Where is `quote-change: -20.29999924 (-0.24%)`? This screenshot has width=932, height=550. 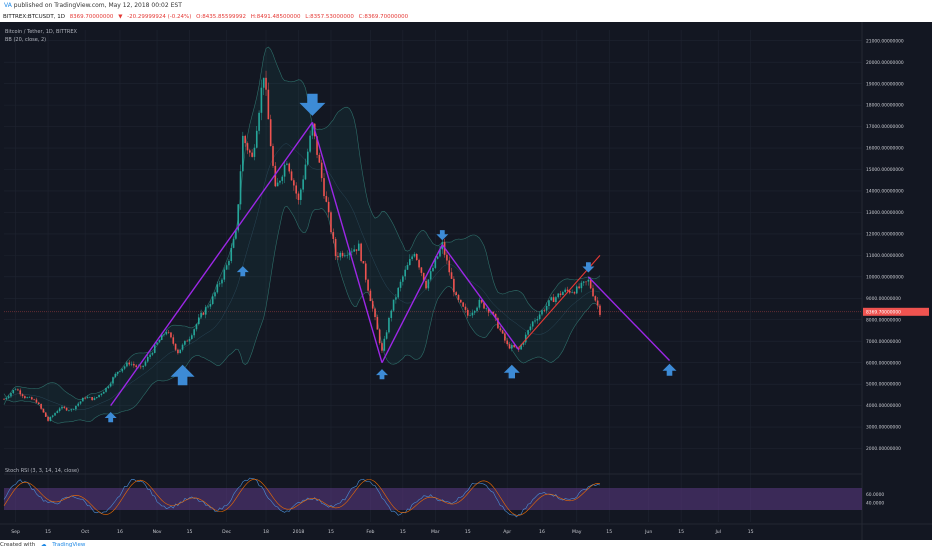
quote-change: -20.29999924 (-0.24%) is located at coordinates (159, 17).